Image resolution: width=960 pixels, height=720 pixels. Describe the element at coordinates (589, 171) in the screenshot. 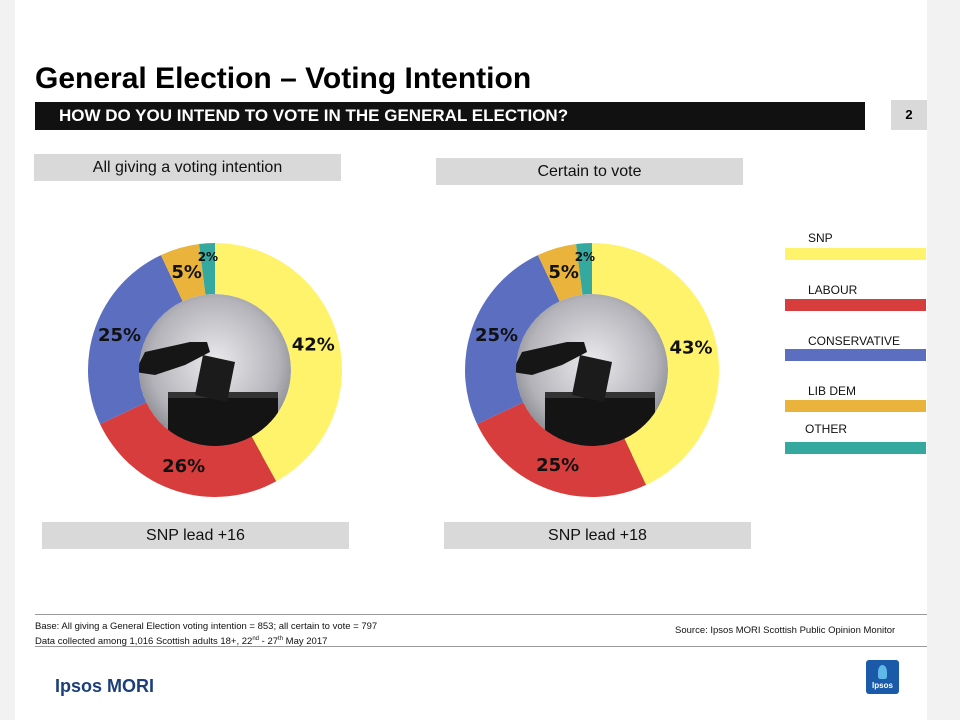

I see `chart-heading-certain: Certain to vote` at that location.